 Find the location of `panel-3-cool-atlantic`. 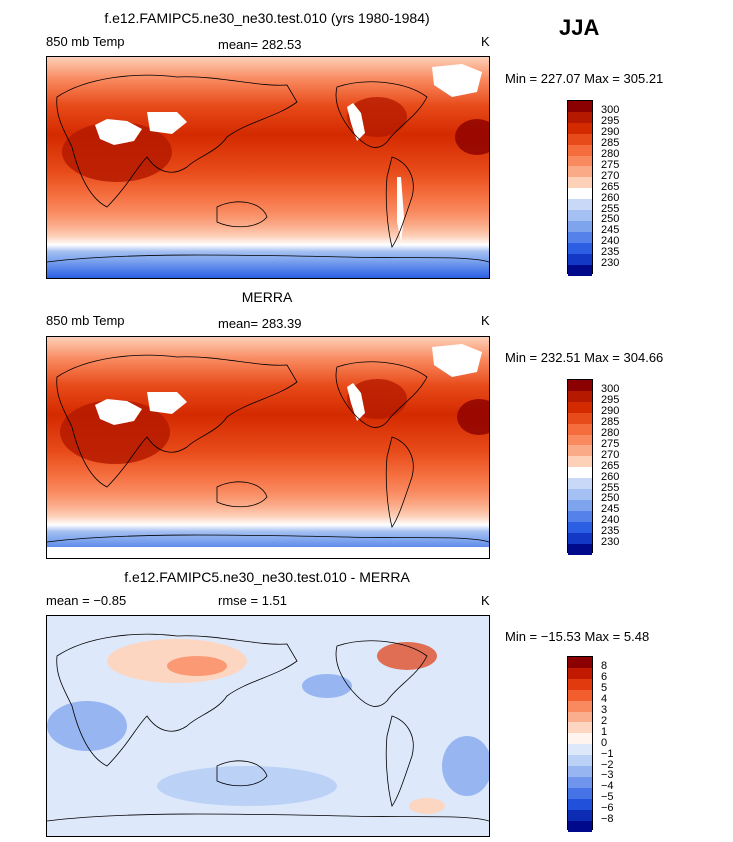

panel-3-cool-atlantic is located at coordinates (465, 766).